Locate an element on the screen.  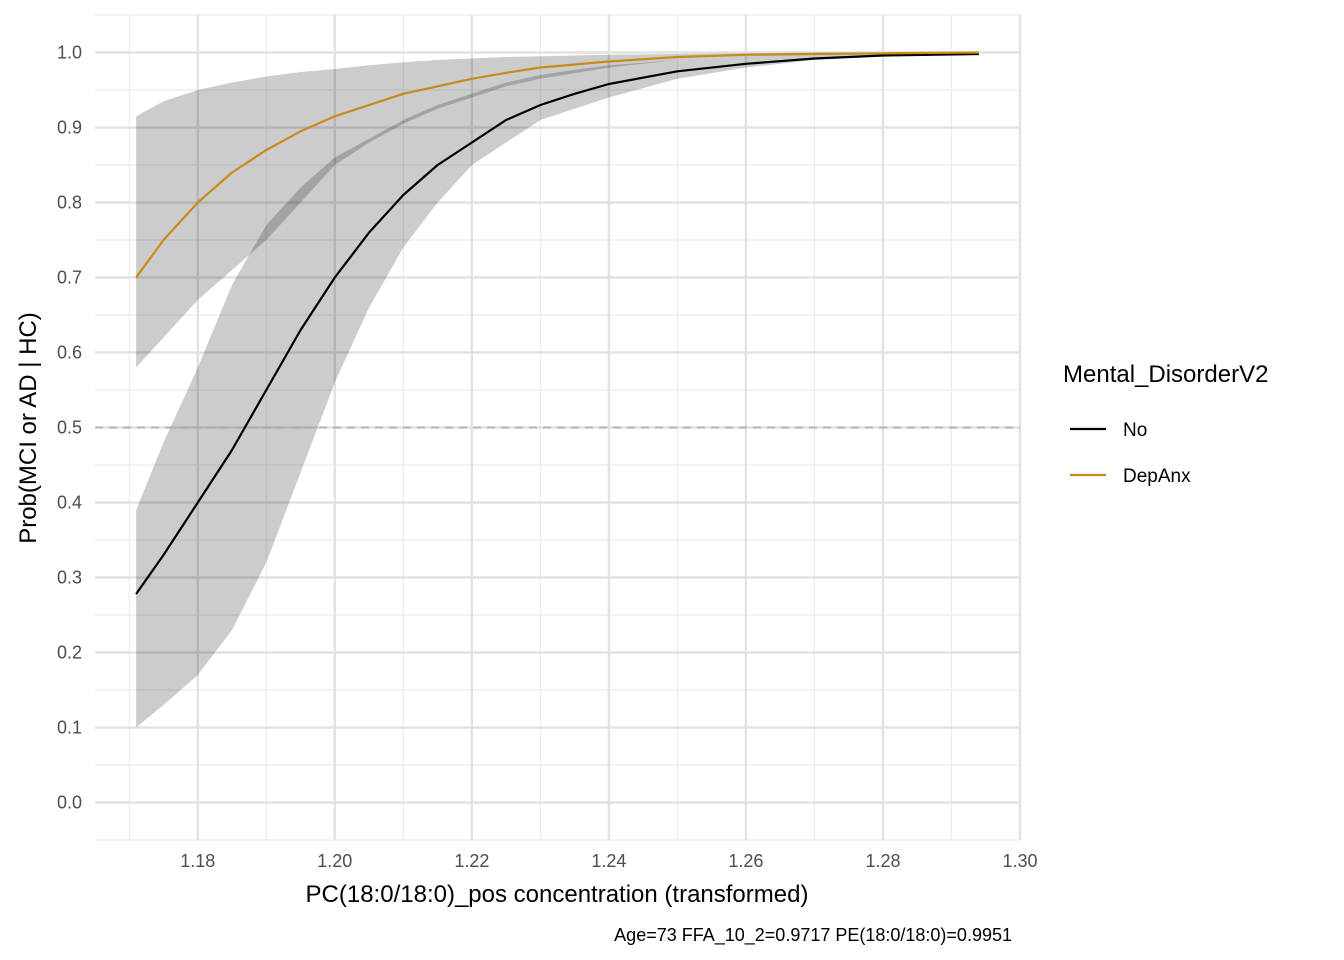
legend: Mental_DisorderV2 No DepAnx is located at coordinates (1165, 424).